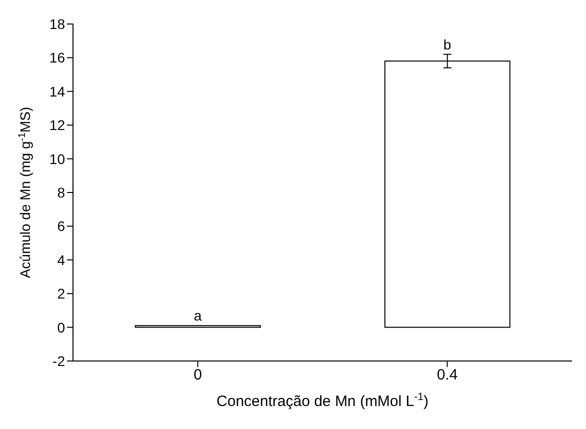 The width and height of the screenshot is (586, 429). I want to click on y-tick-label: 4, so click(61, 260).